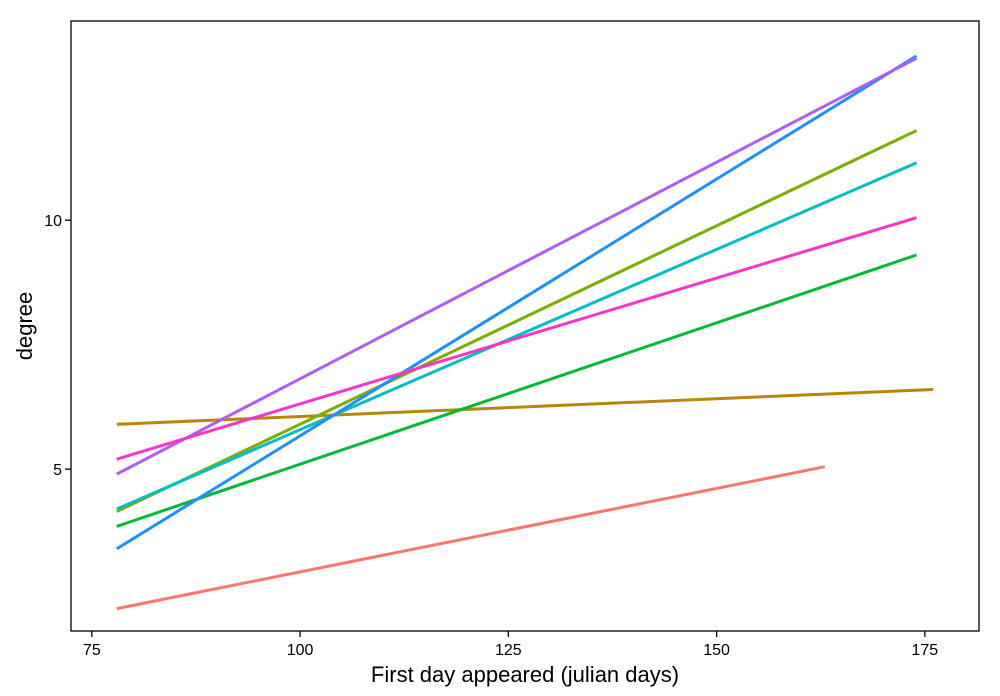 Image resolution: width=1000 pixels, height=696 pixels. What do you see at coordinates (24, 326) in the screenshot?
I see `y-axis-title: degree` at bounding box center [24, 326].